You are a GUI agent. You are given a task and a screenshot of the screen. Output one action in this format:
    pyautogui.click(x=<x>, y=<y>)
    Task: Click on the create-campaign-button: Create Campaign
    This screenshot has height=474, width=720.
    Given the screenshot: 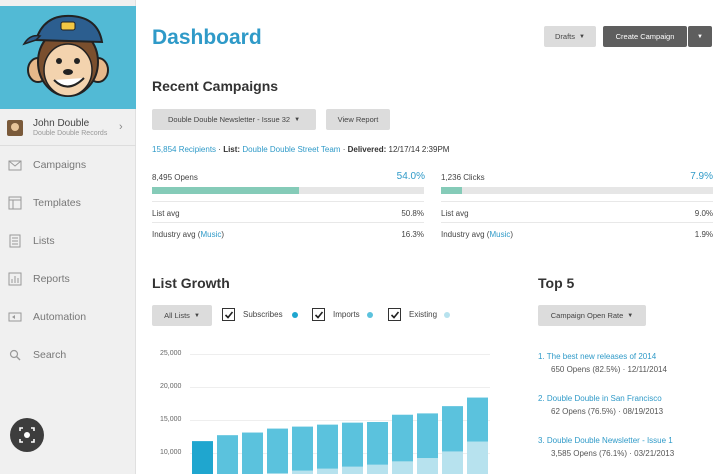 What is the action you would take?
    pyautogui.click(x=645, y=36)
    